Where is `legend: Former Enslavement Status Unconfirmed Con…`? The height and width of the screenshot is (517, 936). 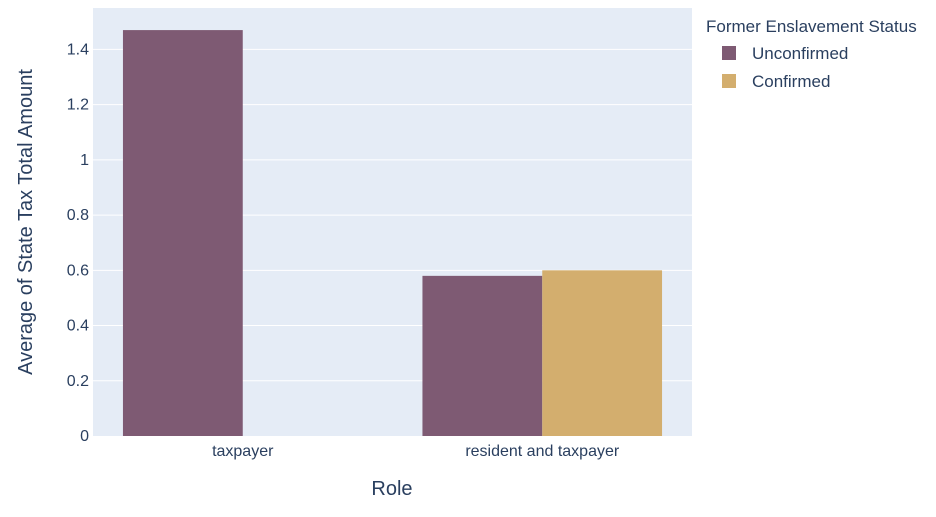
legend: Former Enslavement Status Unconfirmed Con… is located at coordinates (811, 54).